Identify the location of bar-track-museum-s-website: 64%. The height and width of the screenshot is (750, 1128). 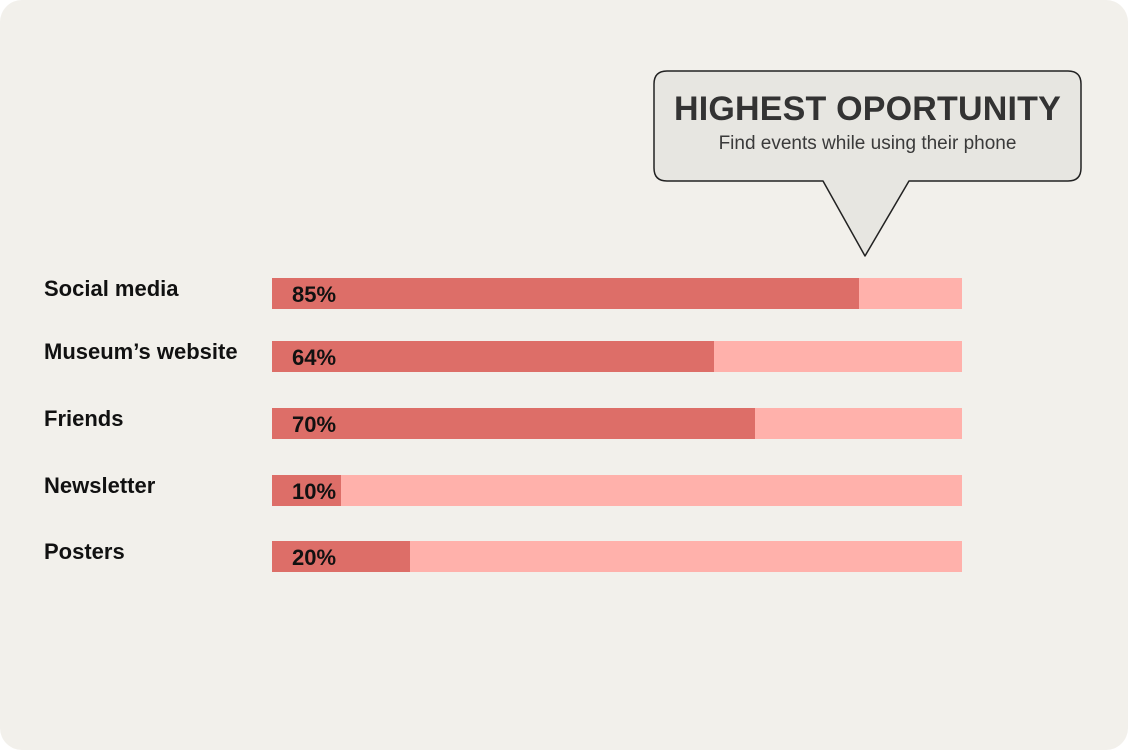
(617, 356).